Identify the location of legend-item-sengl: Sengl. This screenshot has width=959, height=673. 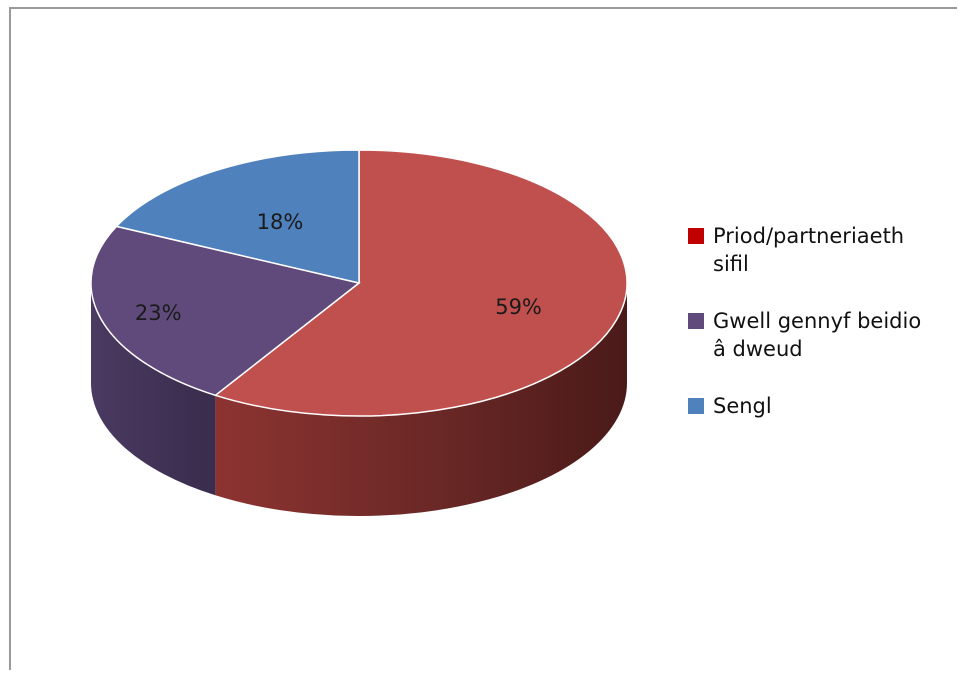
(813, 406).